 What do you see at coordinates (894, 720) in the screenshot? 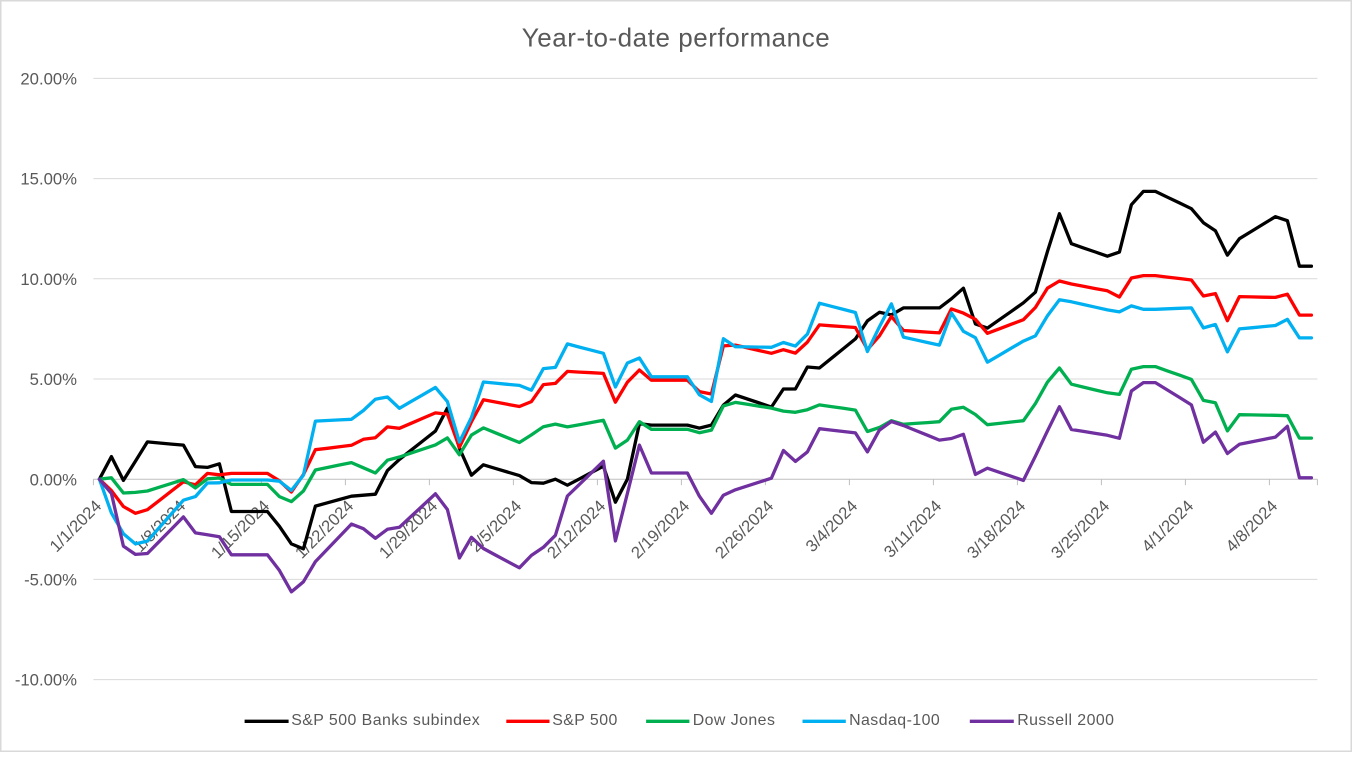
I see `svg-text: Nasdaq-100` at bounding box center [894, 720].